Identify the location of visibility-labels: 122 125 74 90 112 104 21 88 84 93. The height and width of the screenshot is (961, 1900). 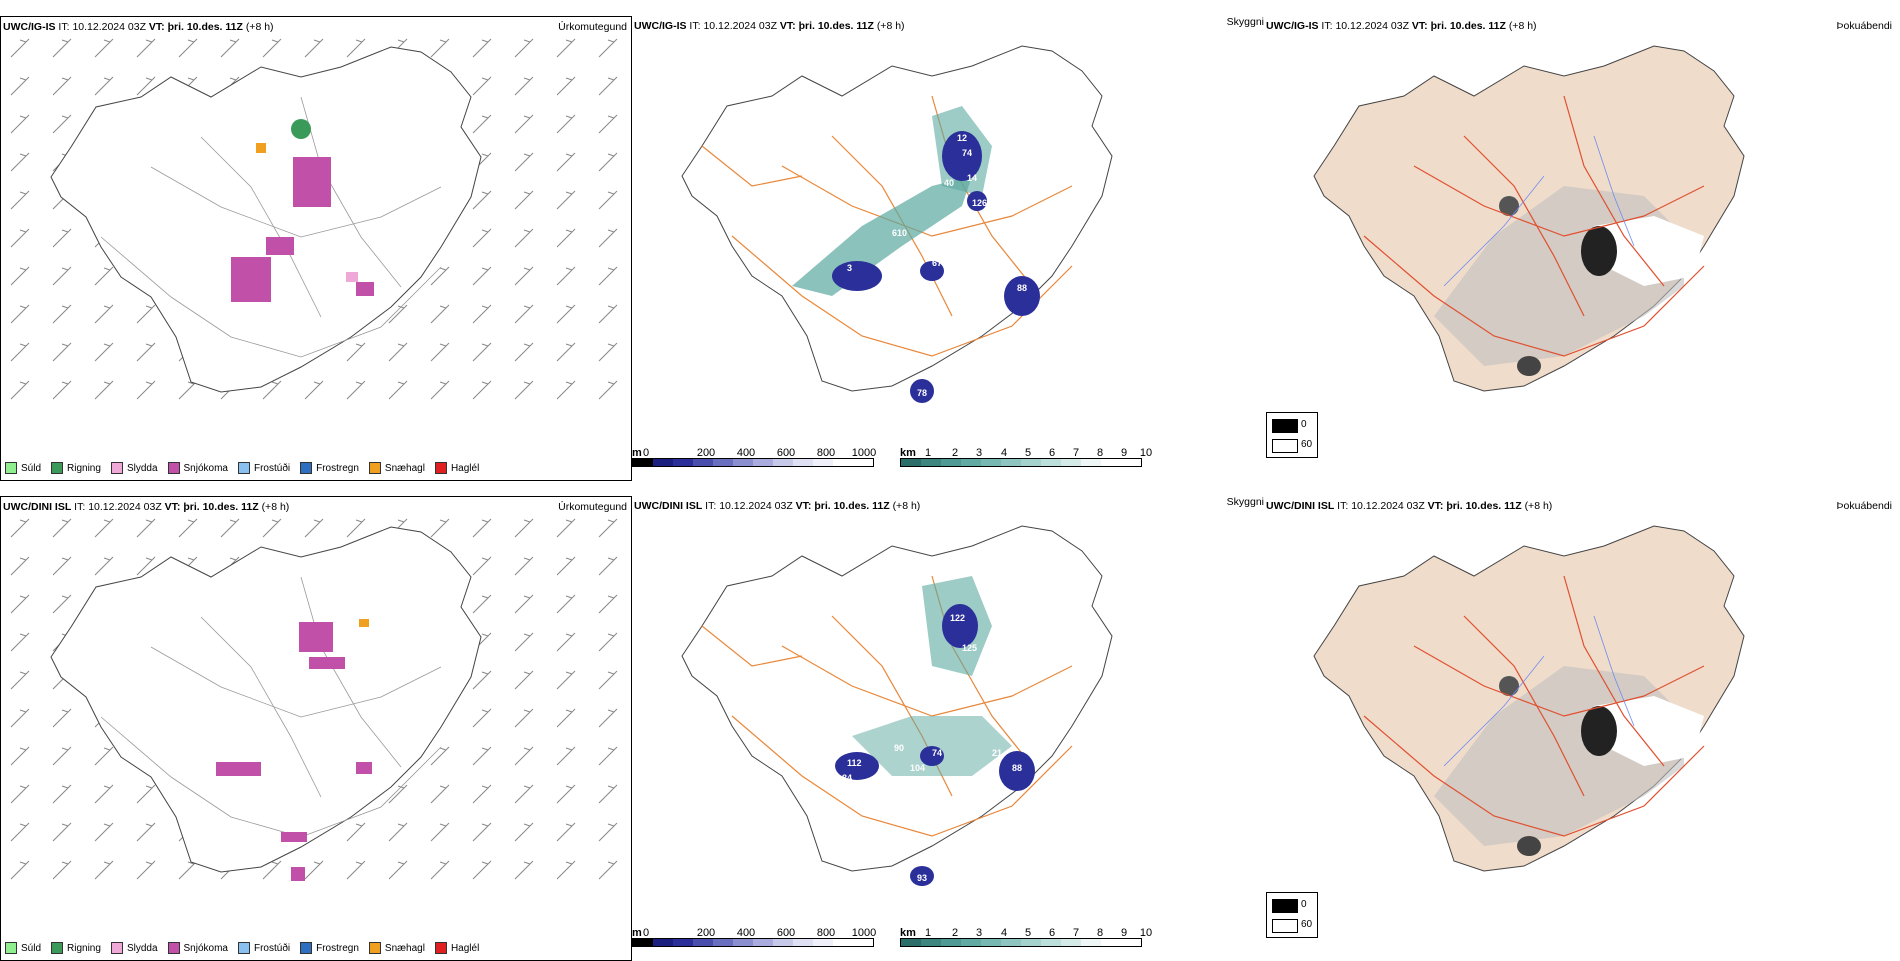
(932, 748).